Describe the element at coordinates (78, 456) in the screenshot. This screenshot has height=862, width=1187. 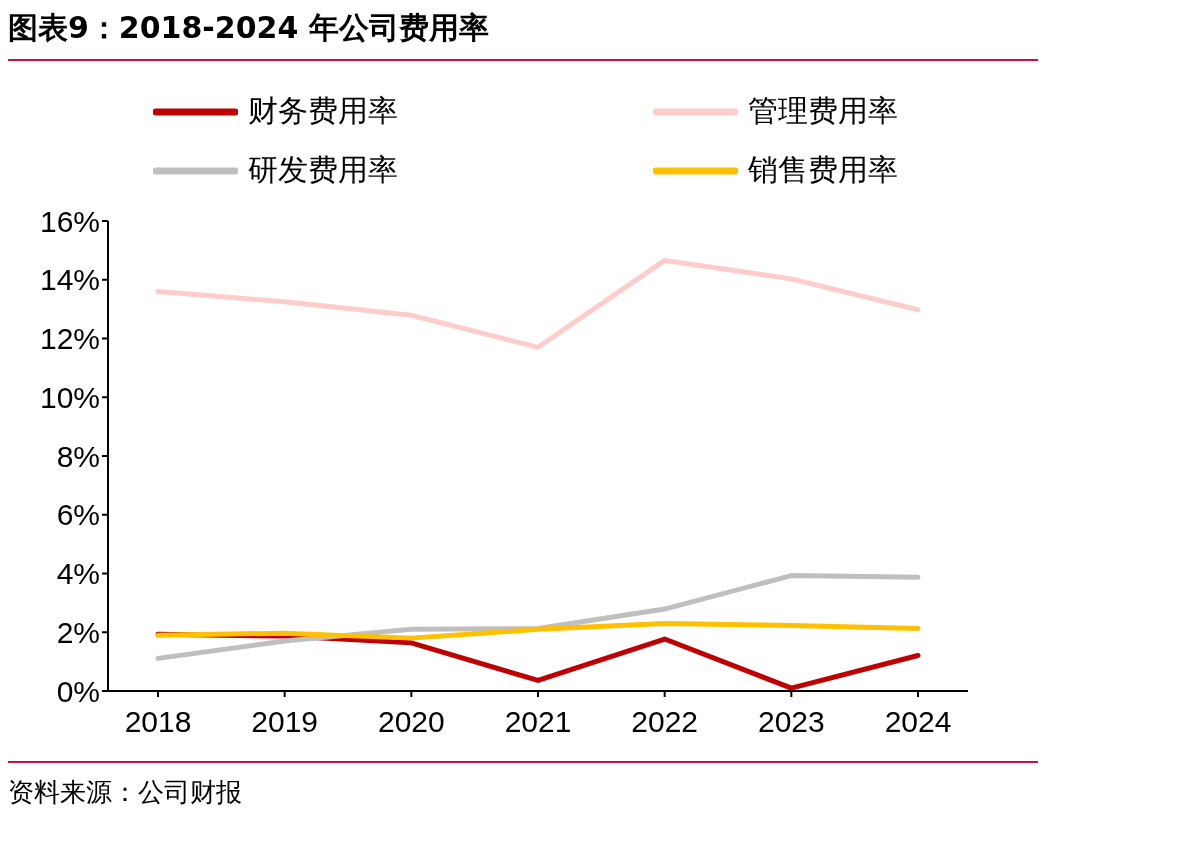
I see `y-tick-label: 8%` at that location.